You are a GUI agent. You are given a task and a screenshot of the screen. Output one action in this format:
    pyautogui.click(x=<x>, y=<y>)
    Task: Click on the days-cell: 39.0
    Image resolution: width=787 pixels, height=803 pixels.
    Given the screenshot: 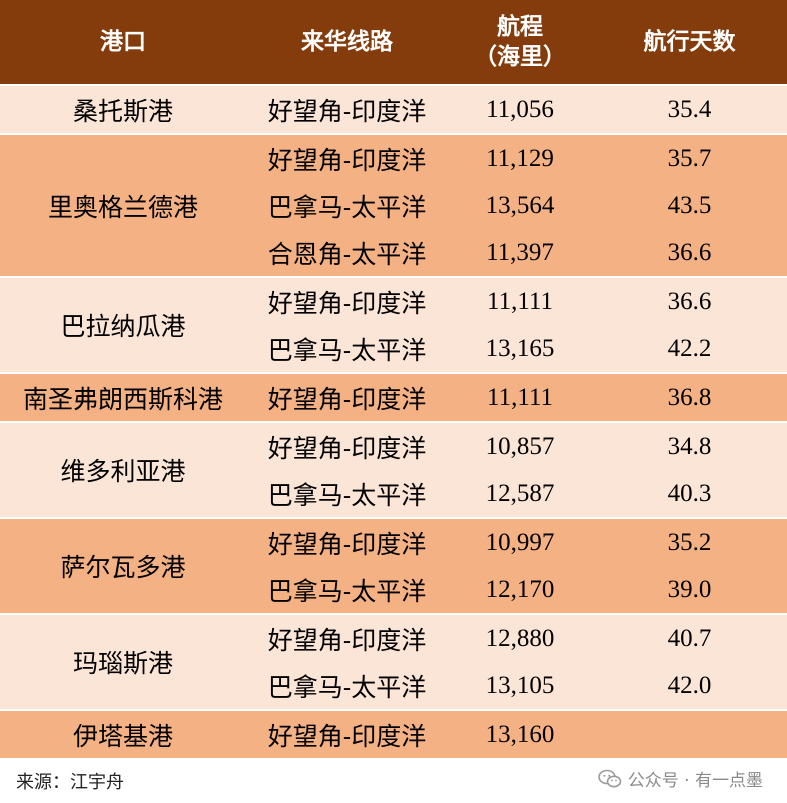 What is the action you would take?
    pyautogui.click(x=689, y=589)
    